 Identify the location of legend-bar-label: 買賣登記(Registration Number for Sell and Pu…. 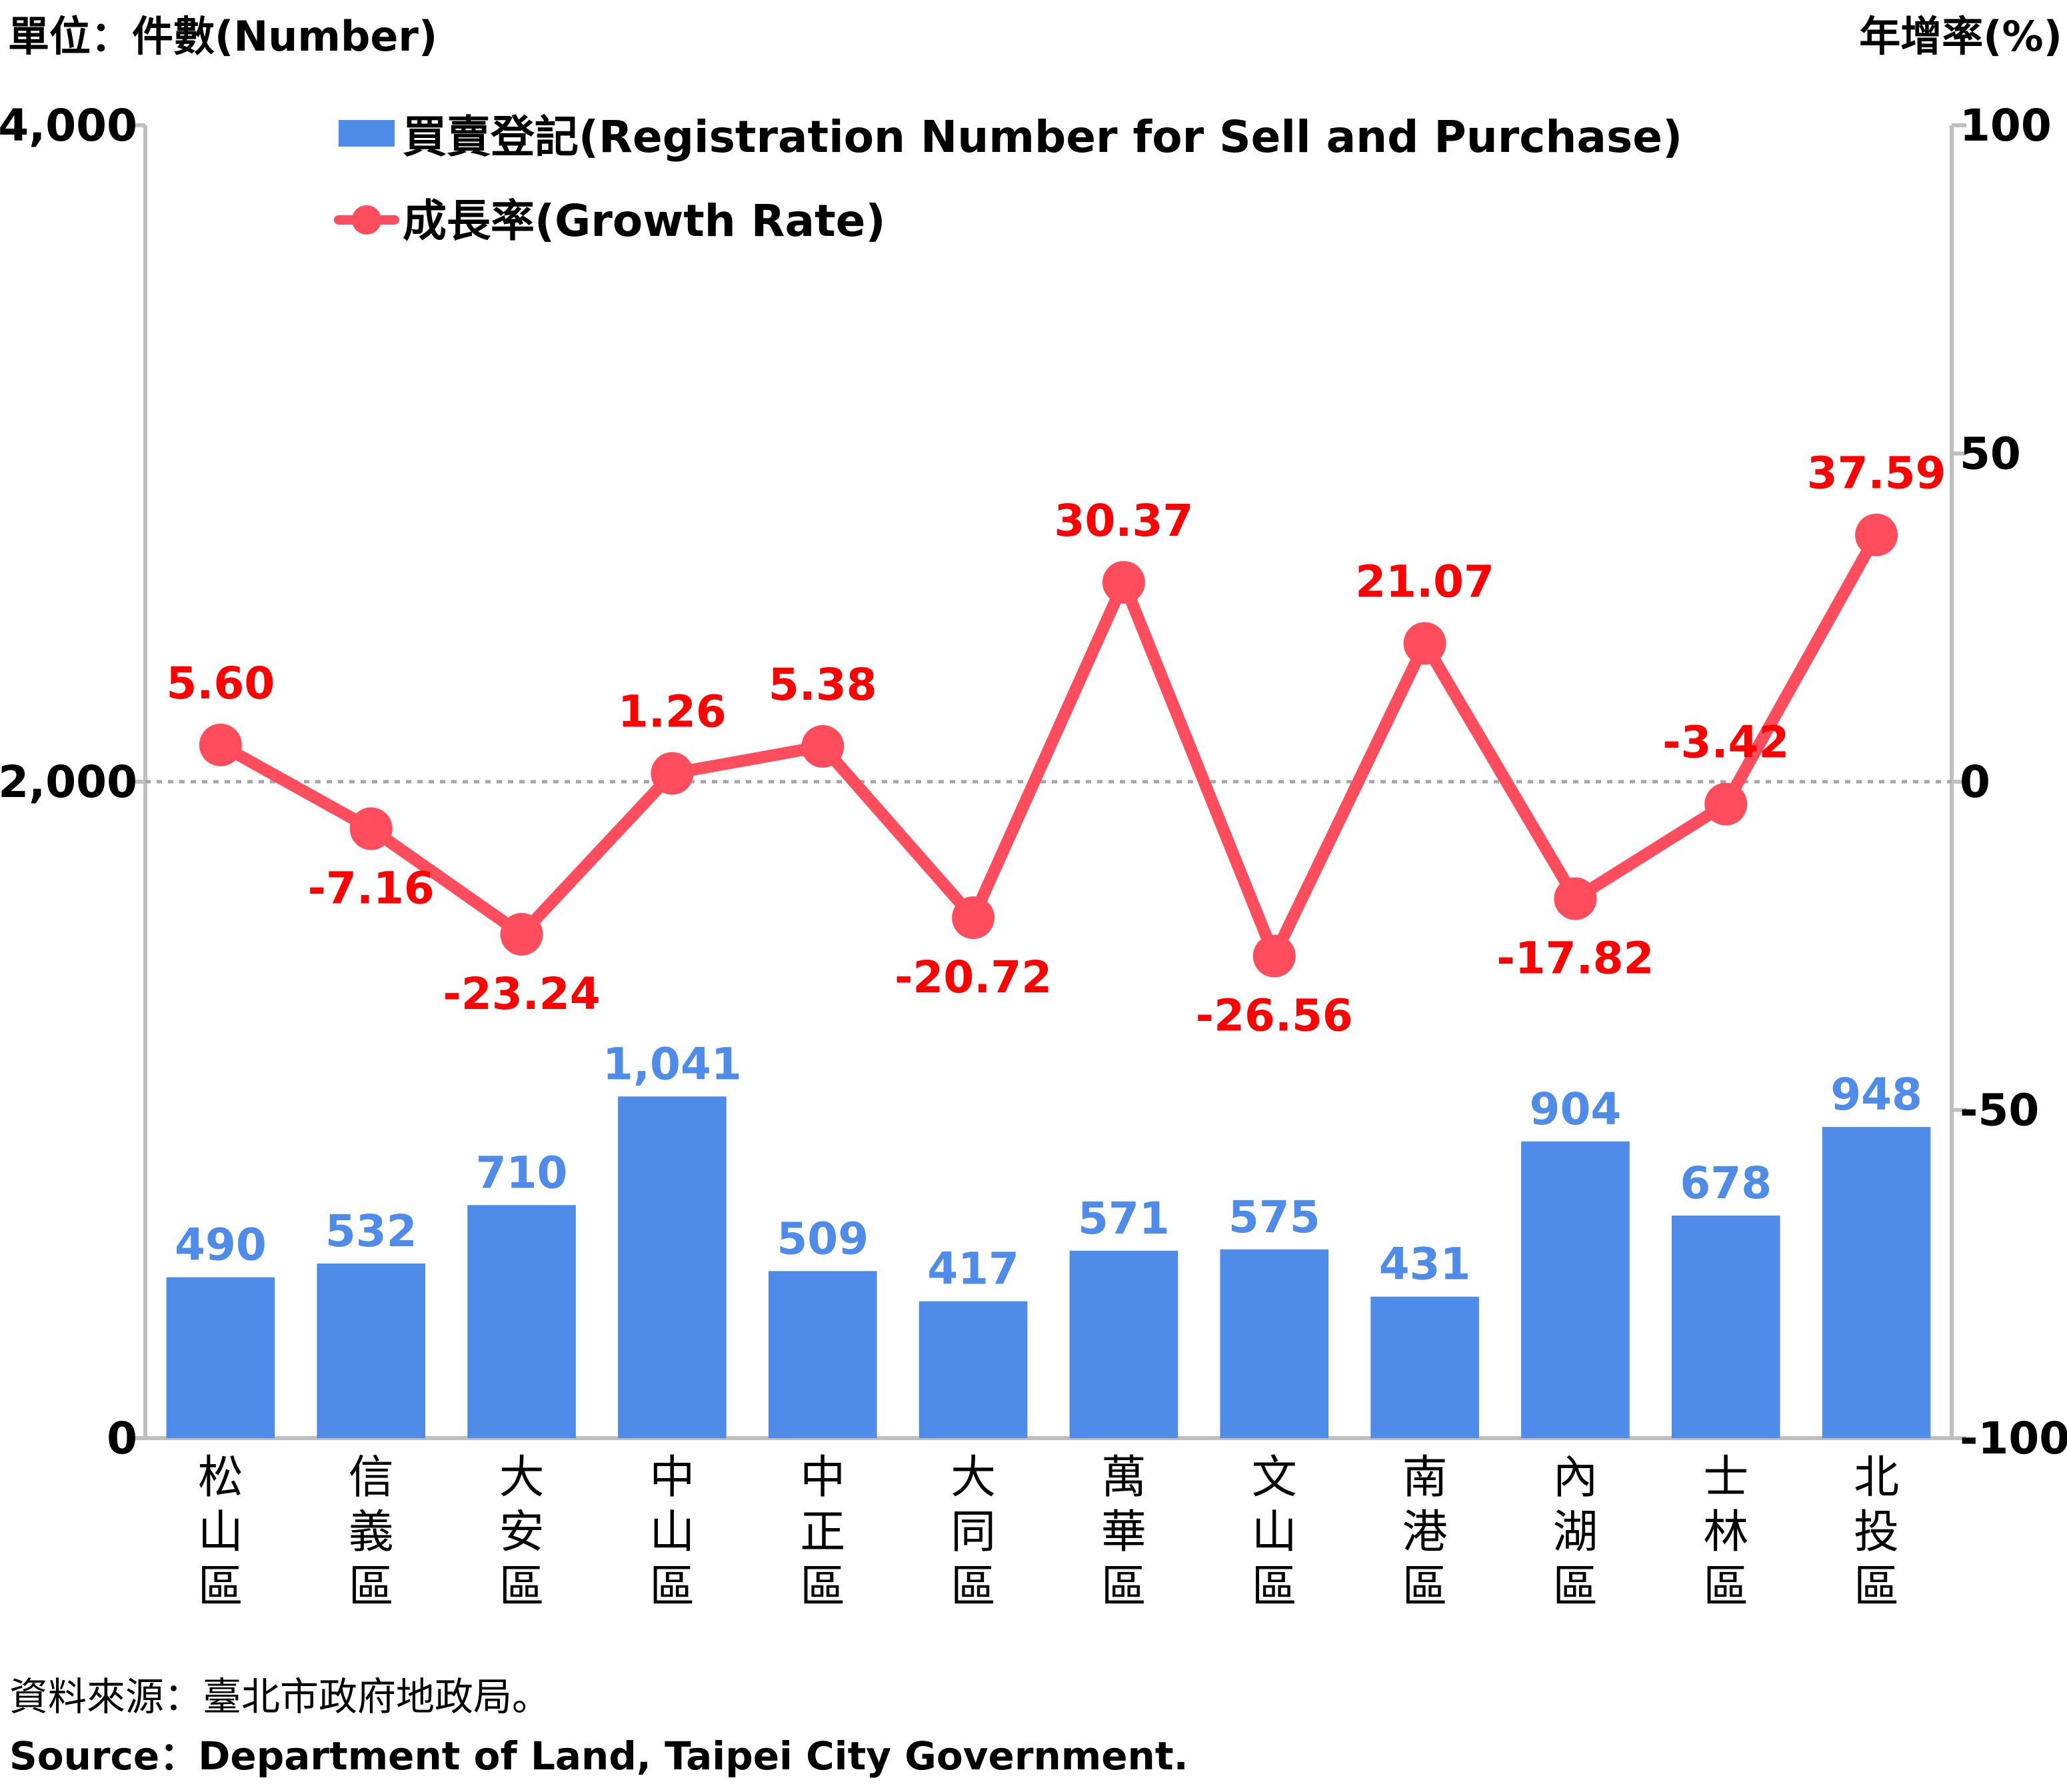
(1042, 137).